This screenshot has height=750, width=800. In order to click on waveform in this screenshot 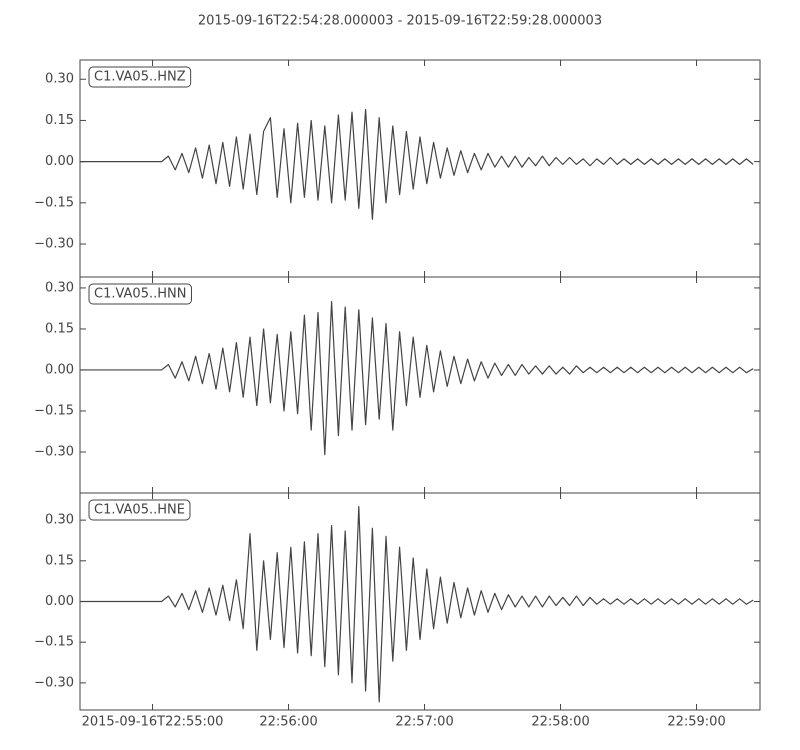, I will do `click(417, 164)`.